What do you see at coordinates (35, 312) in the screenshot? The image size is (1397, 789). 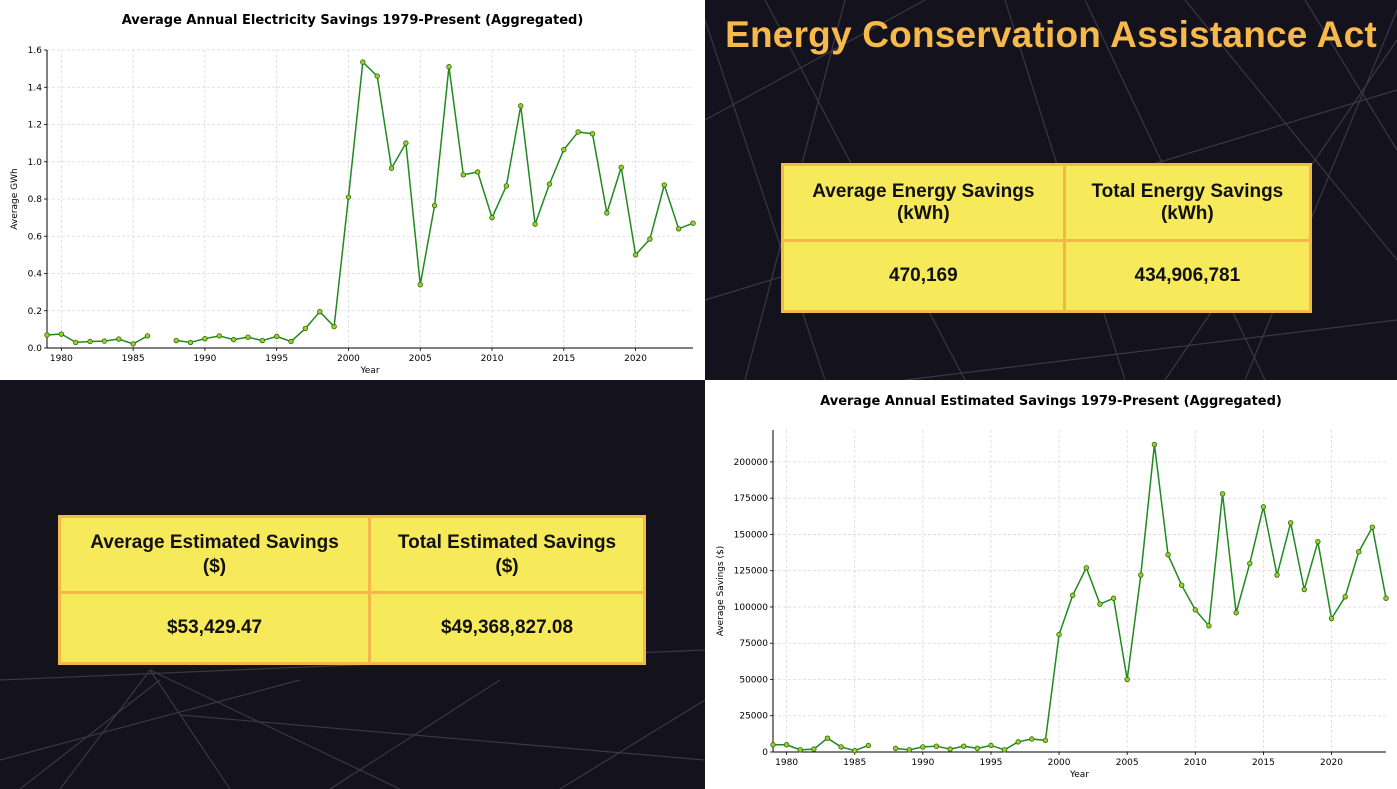 I see `electricity-y-tick-label: 0.2` at bounding box center [35, 312].